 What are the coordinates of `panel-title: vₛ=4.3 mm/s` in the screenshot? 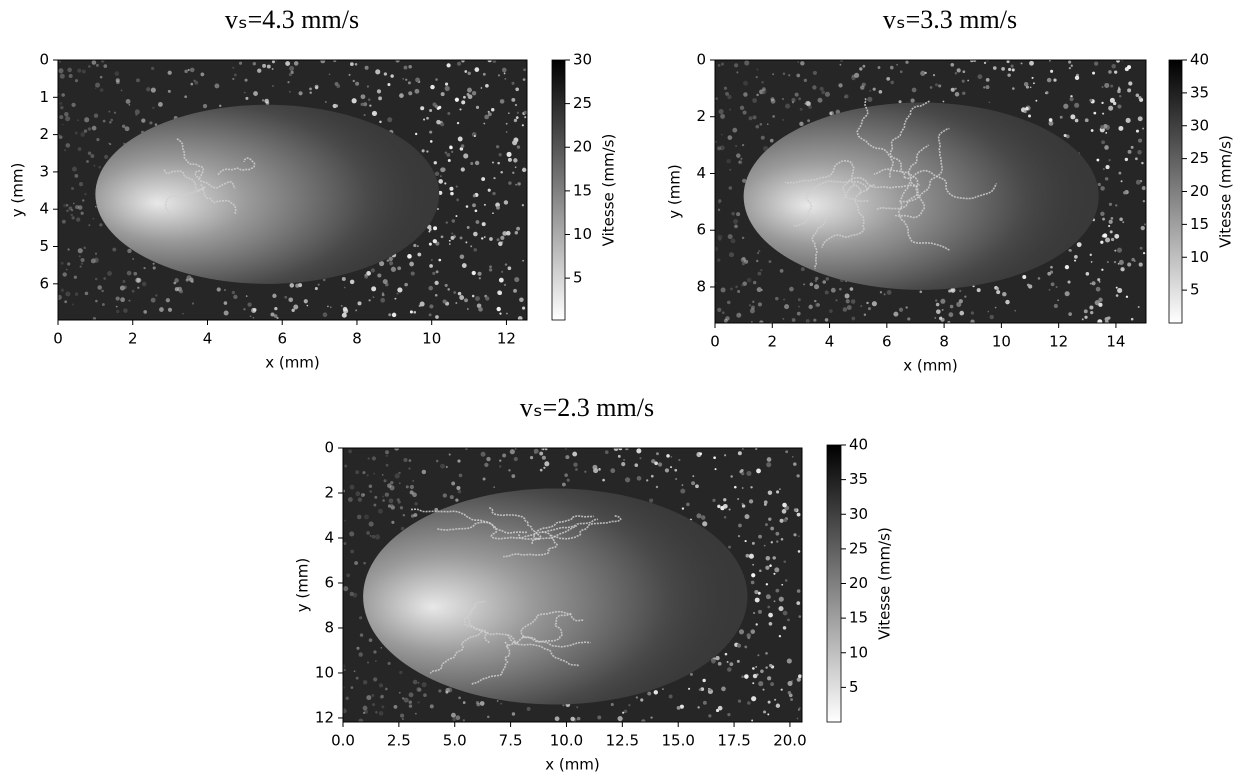 It's located at (292, 19).